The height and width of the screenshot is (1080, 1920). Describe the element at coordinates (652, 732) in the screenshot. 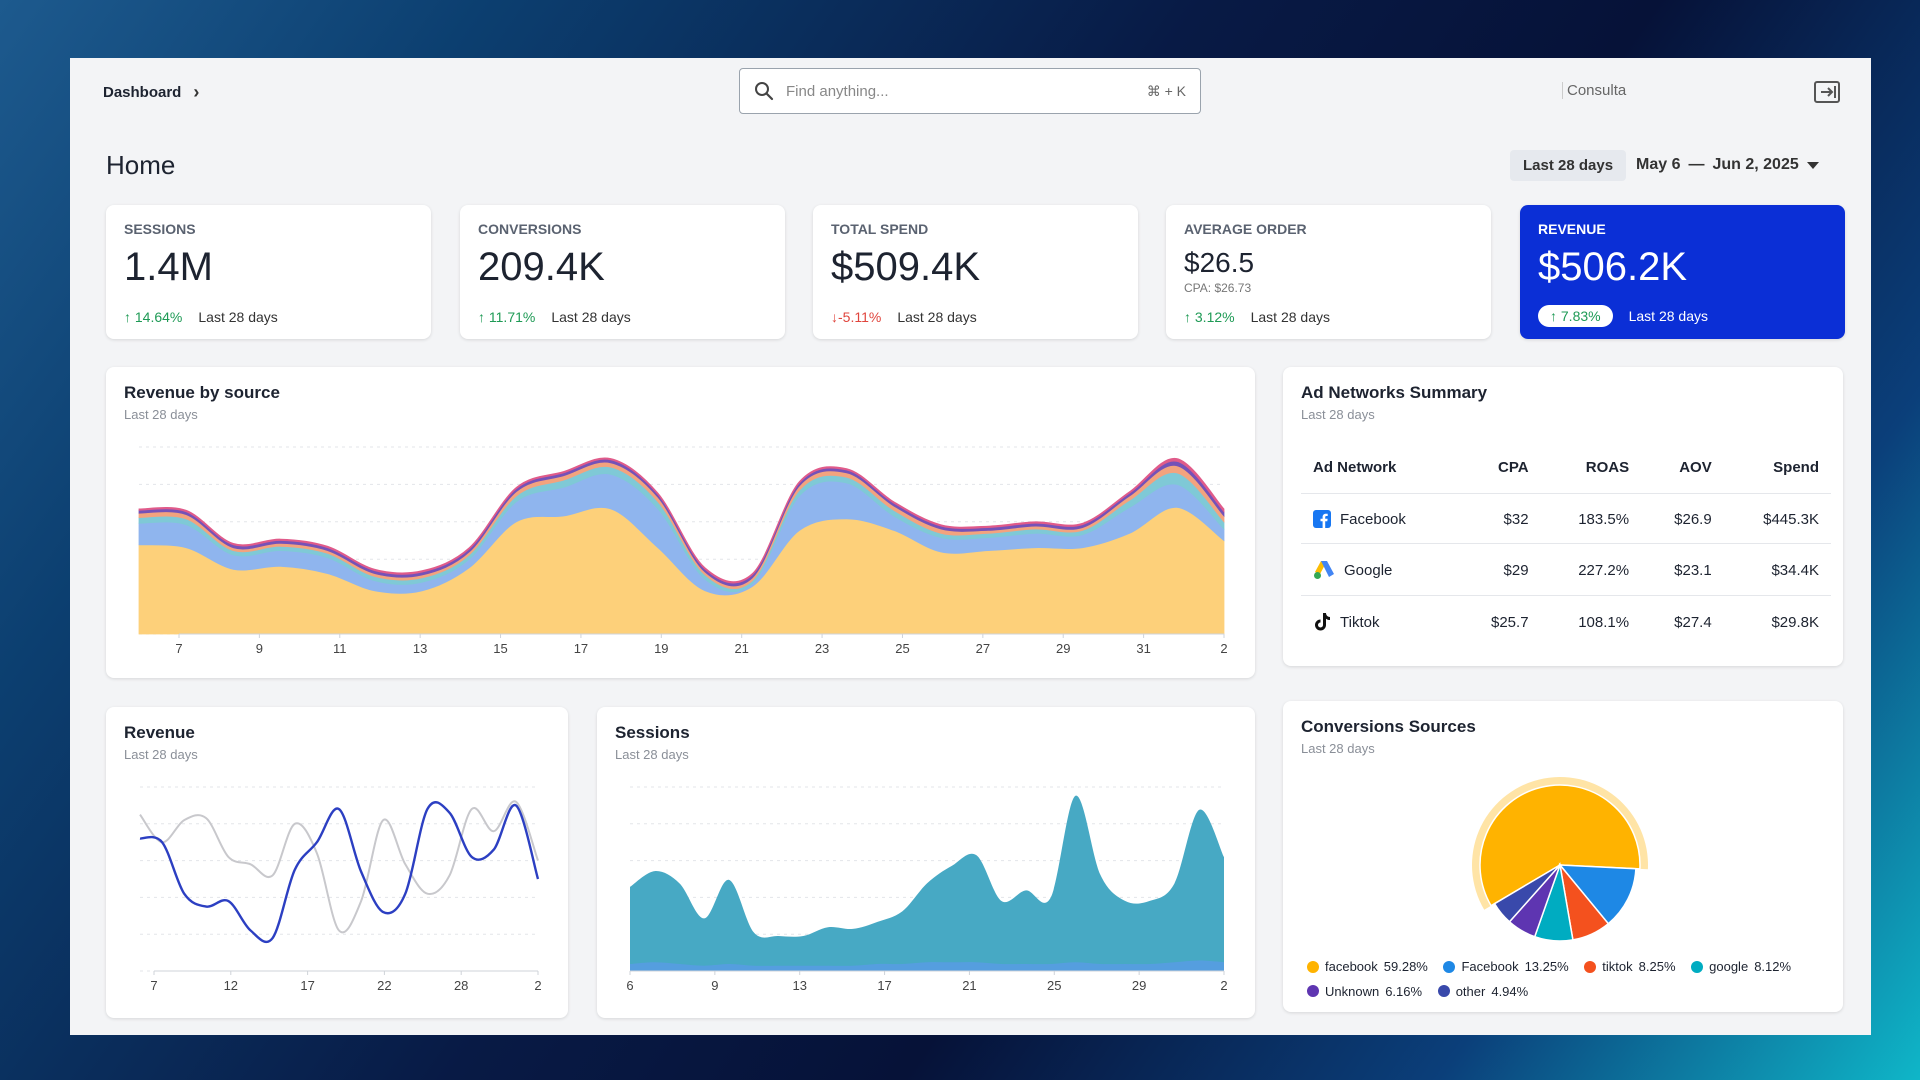

I see `card-title: Sessions` at that location.